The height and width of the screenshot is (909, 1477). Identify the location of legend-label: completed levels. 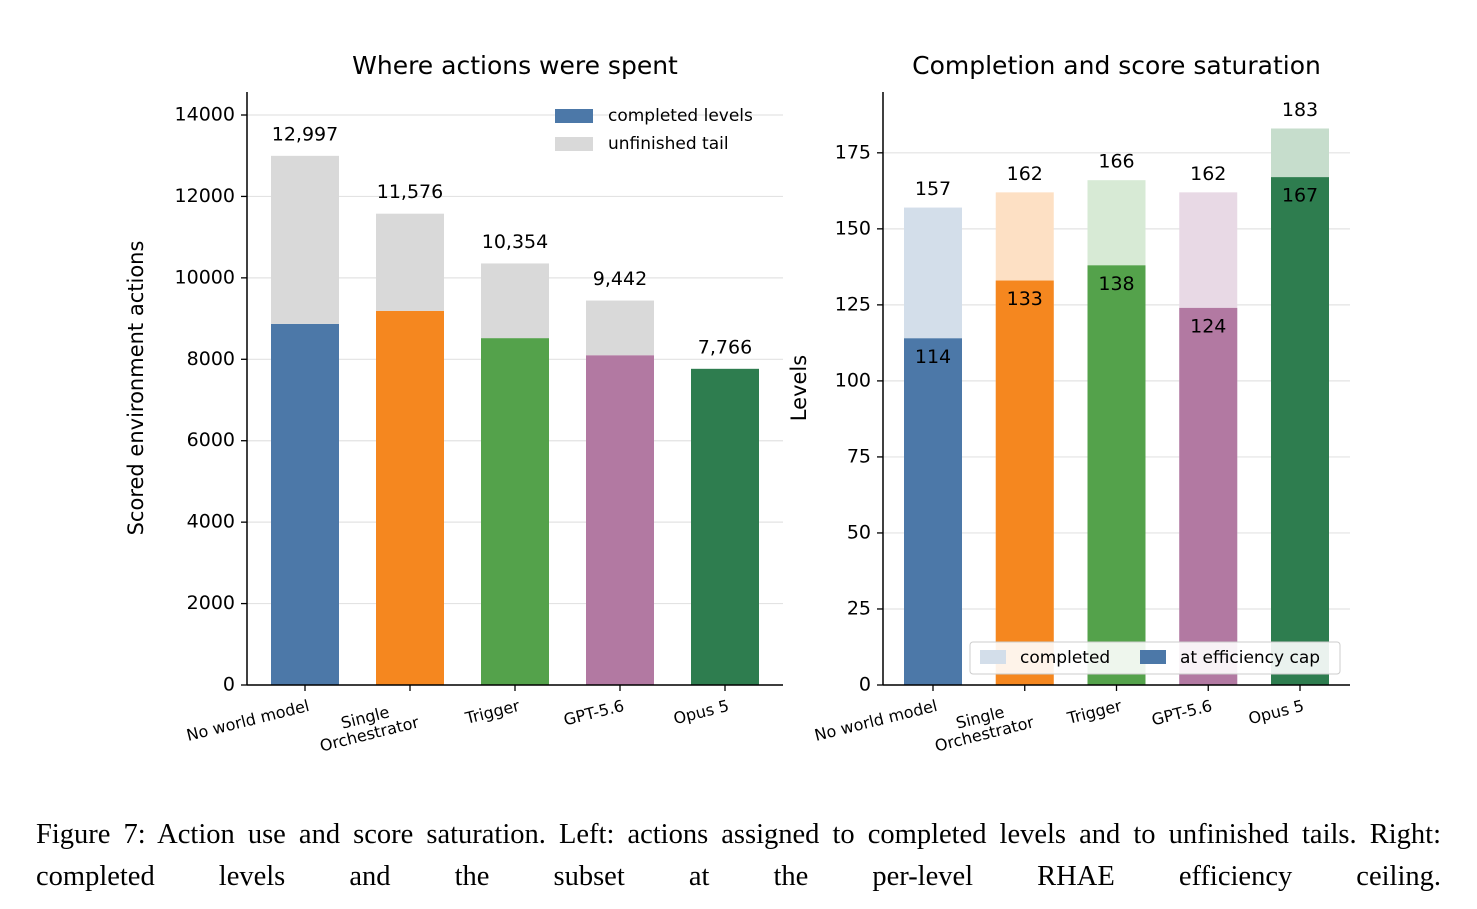
(680, 116).